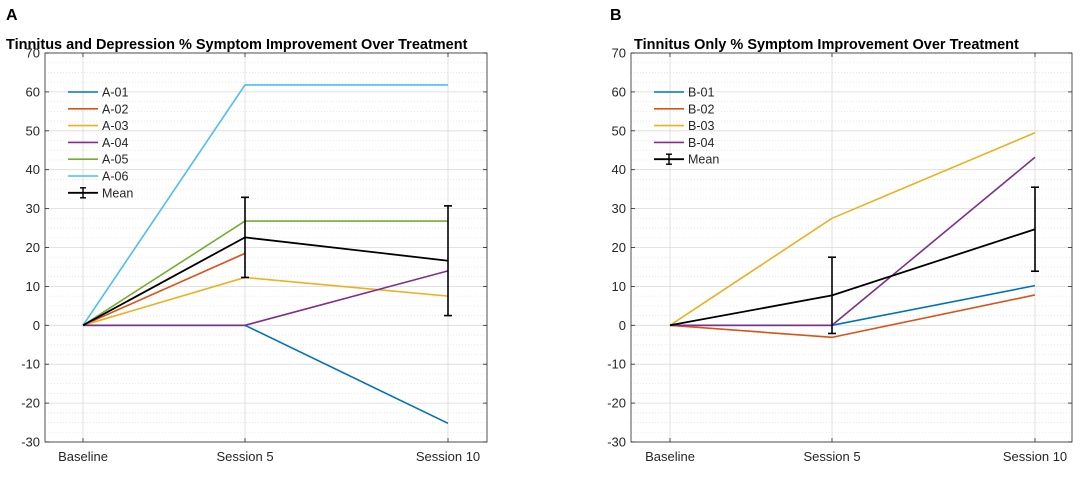 Image resolution: width=1084 pixels, height=482 pixels. Describe the element at coordinates (12, 15) in the screenshot. I see `panel-label: A` at that location.